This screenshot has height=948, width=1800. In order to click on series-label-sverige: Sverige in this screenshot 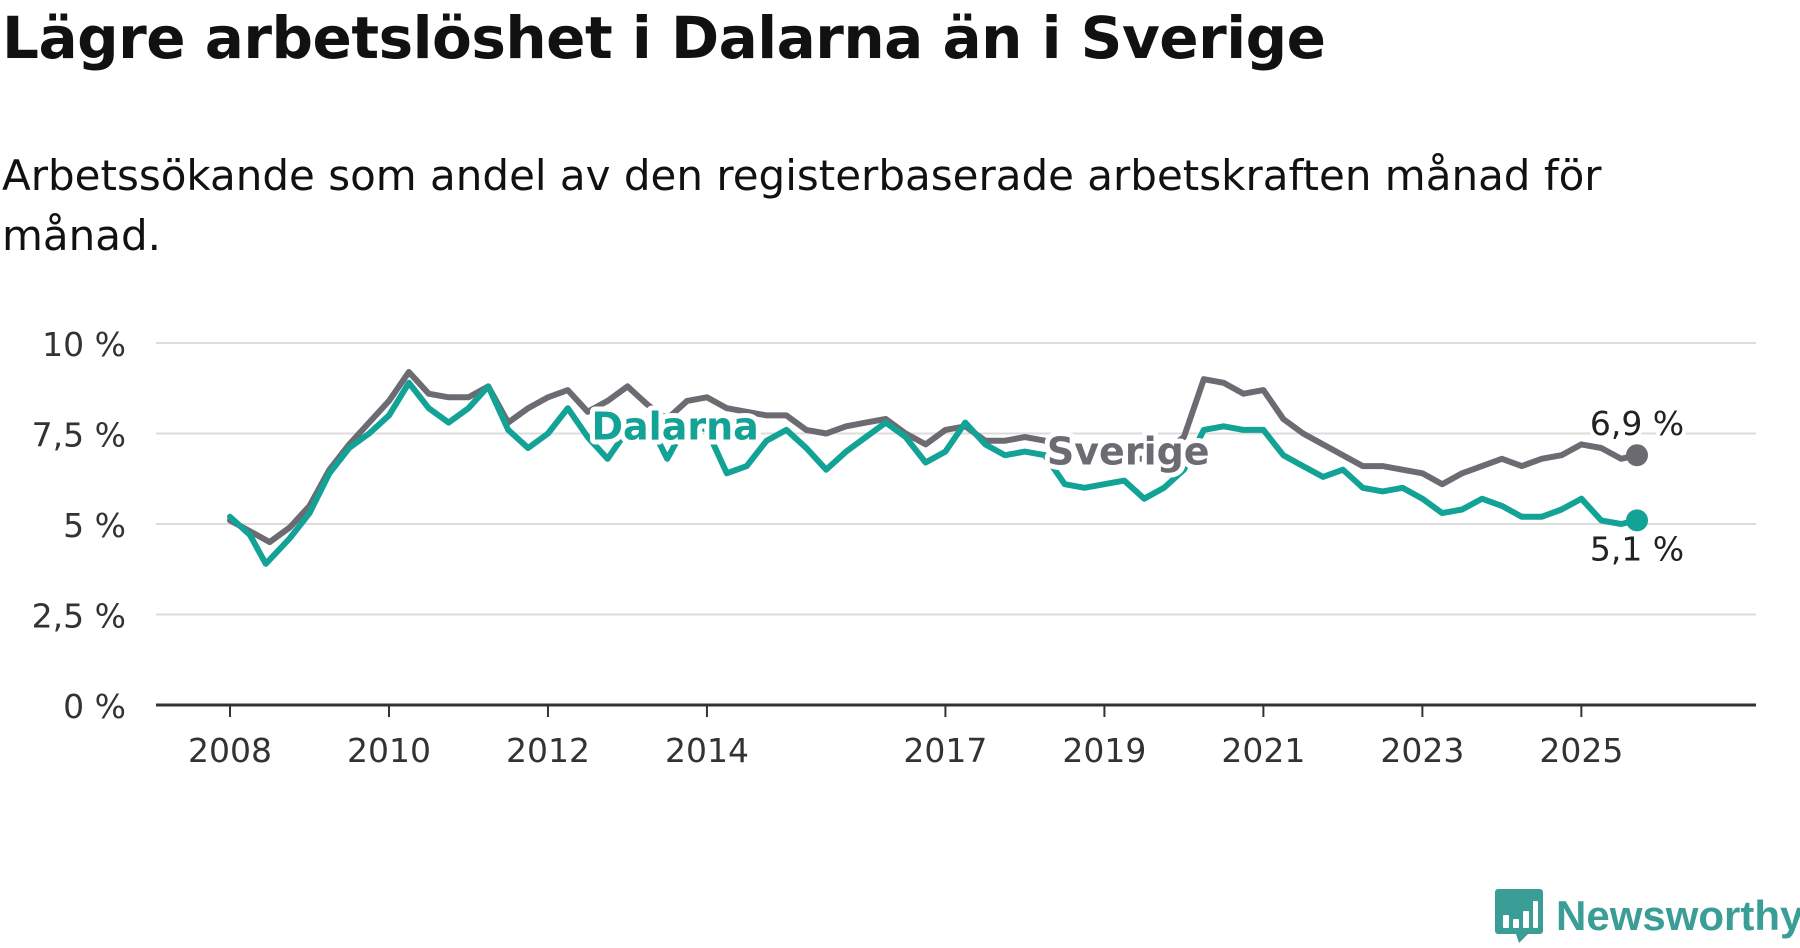, I will do `click(1128, 452)`.